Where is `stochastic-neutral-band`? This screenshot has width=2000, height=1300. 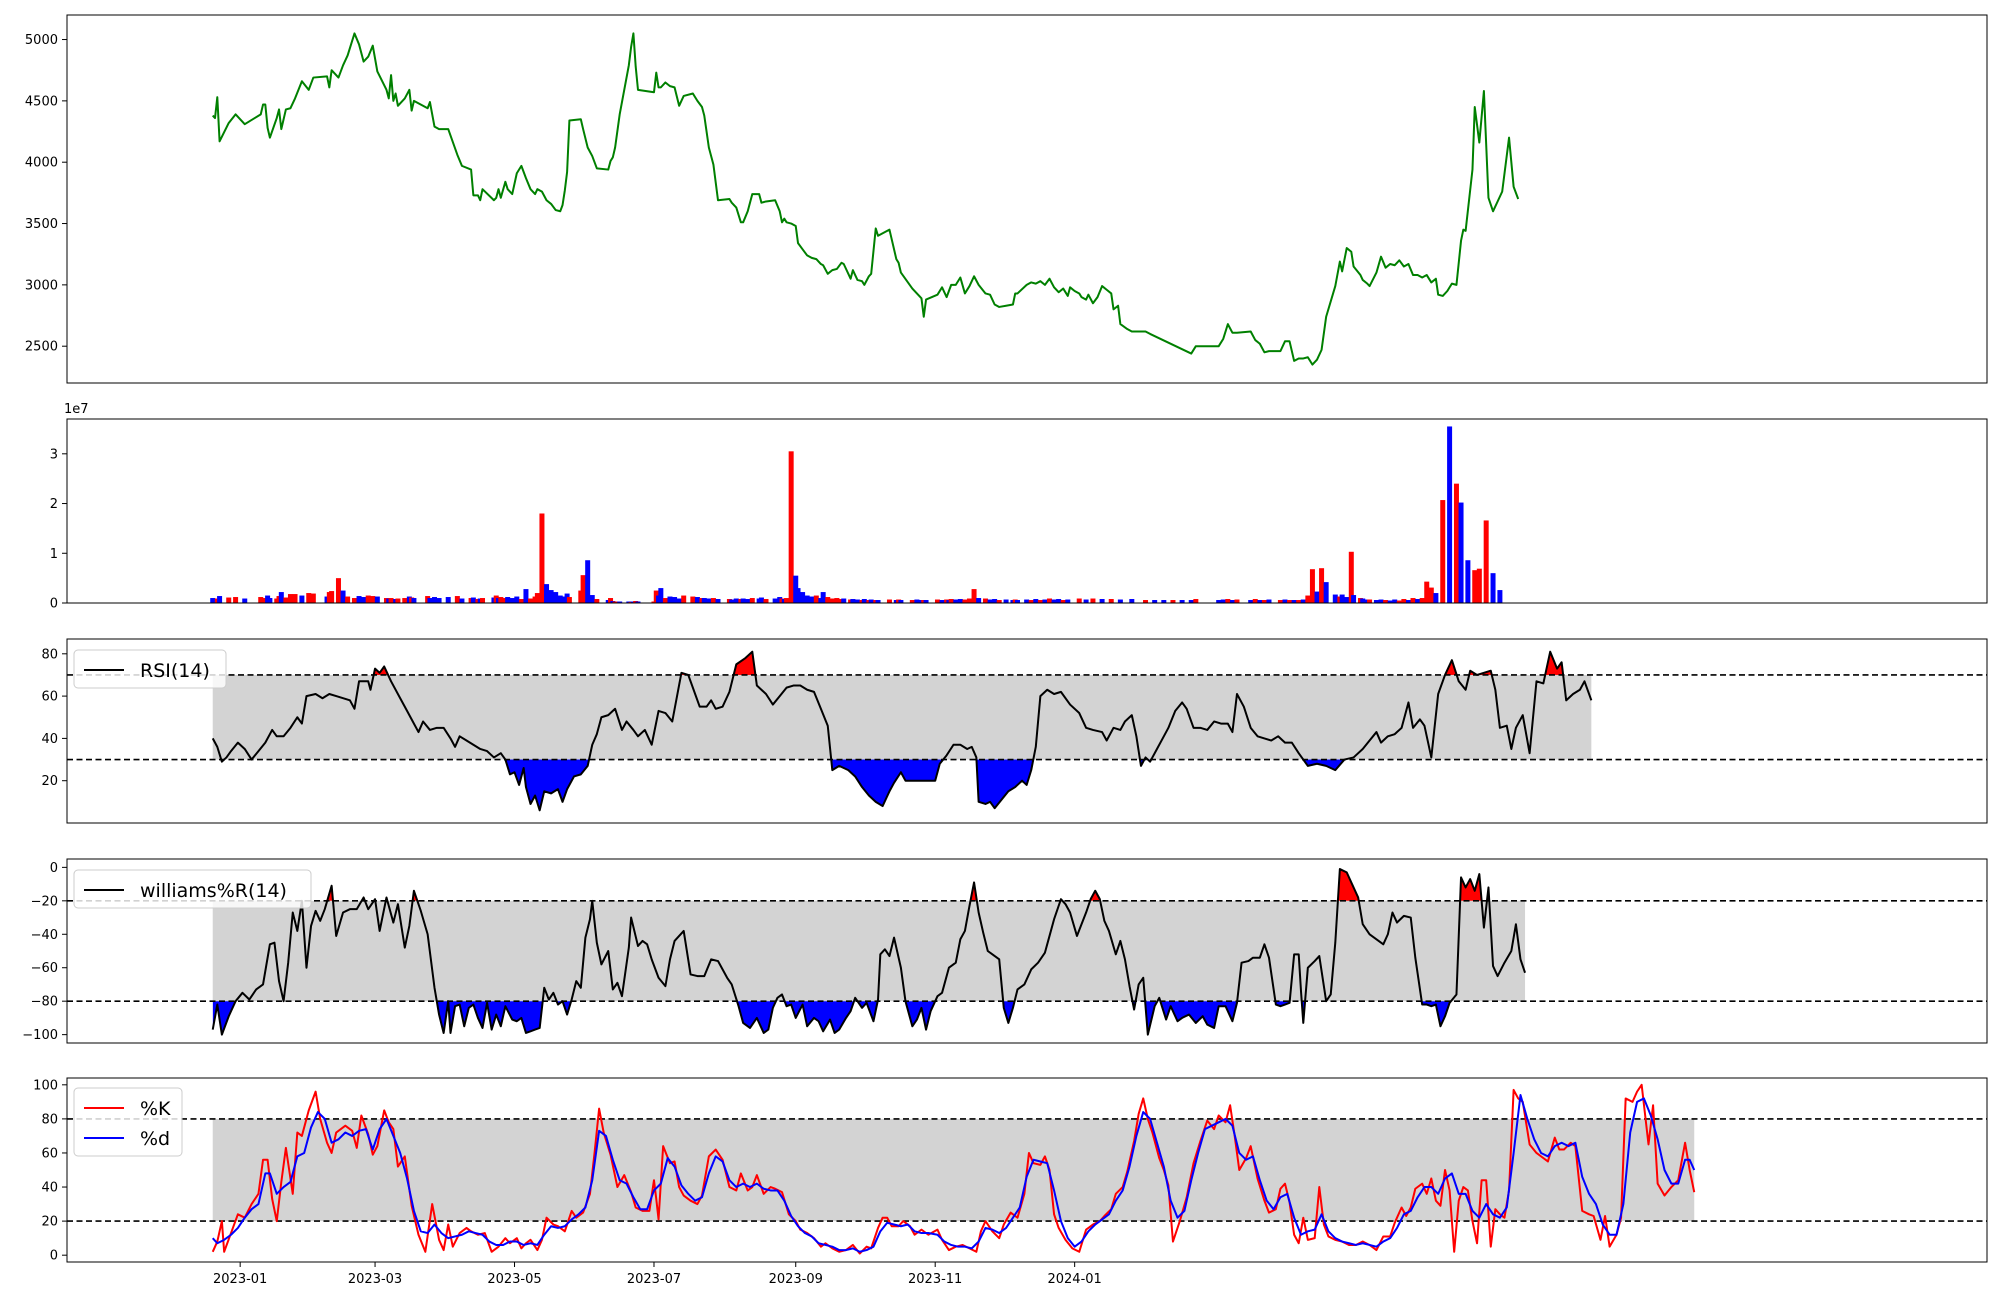 stochastic-neutral-band is located at coordinates (953, 1170).